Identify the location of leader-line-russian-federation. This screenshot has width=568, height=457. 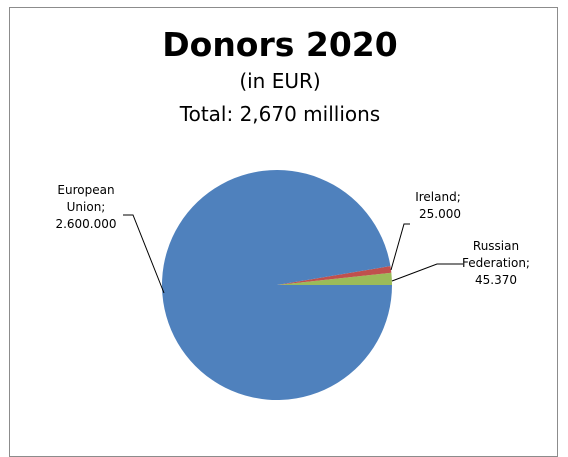
(427, 272).